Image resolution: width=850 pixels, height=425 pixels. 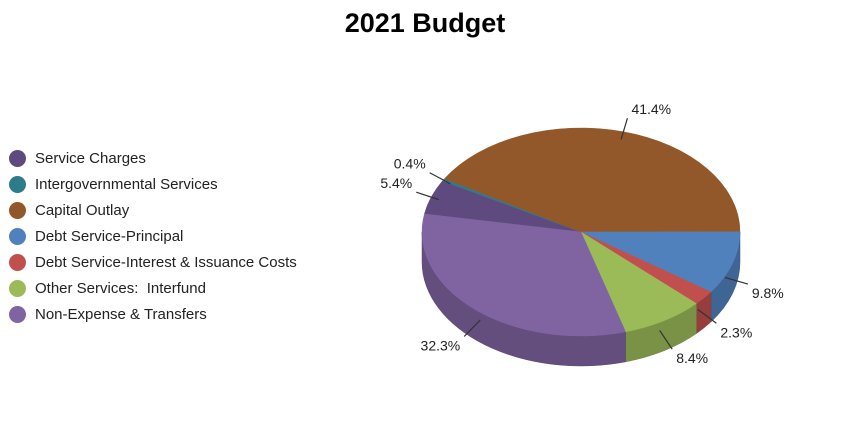 What do you see at coordinates (109, 236) in the screenshot?
I see `legend-label: Debt Service-Principal` at bounding box center [109, 236].